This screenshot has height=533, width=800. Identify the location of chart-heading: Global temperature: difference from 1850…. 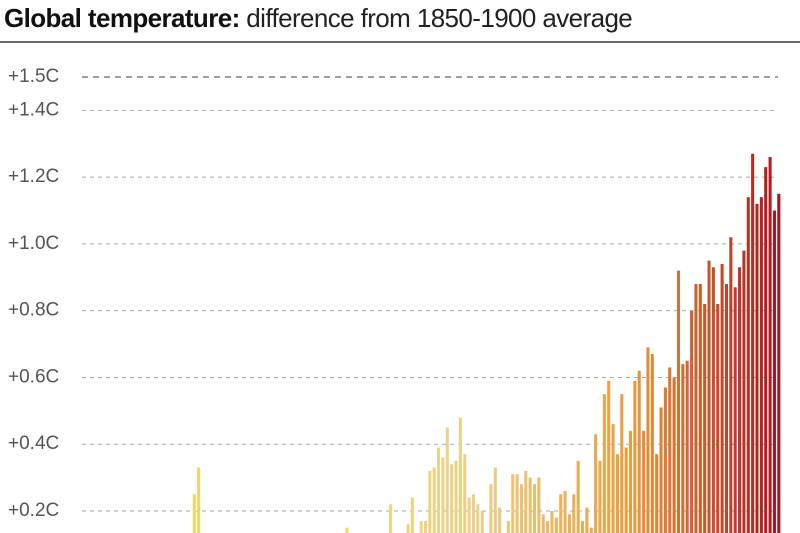
(318, 18).